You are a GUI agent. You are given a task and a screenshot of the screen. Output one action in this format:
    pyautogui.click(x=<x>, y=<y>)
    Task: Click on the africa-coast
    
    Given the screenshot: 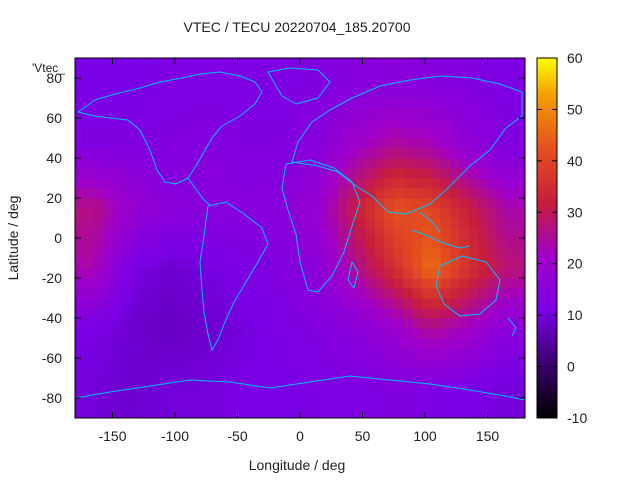 What is the action you would take?
    pyautogui.click(x=321, y=226)
    